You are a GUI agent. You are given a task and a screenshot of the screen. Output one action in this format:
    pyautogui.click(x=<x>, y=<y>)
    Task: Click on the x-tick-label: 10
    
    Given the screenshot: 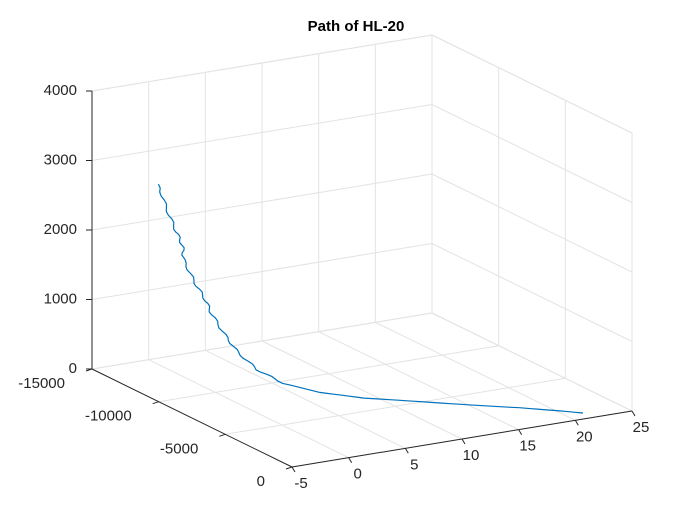 What is the action you would take?
    pyautogui.click(x=471, y=455)
    